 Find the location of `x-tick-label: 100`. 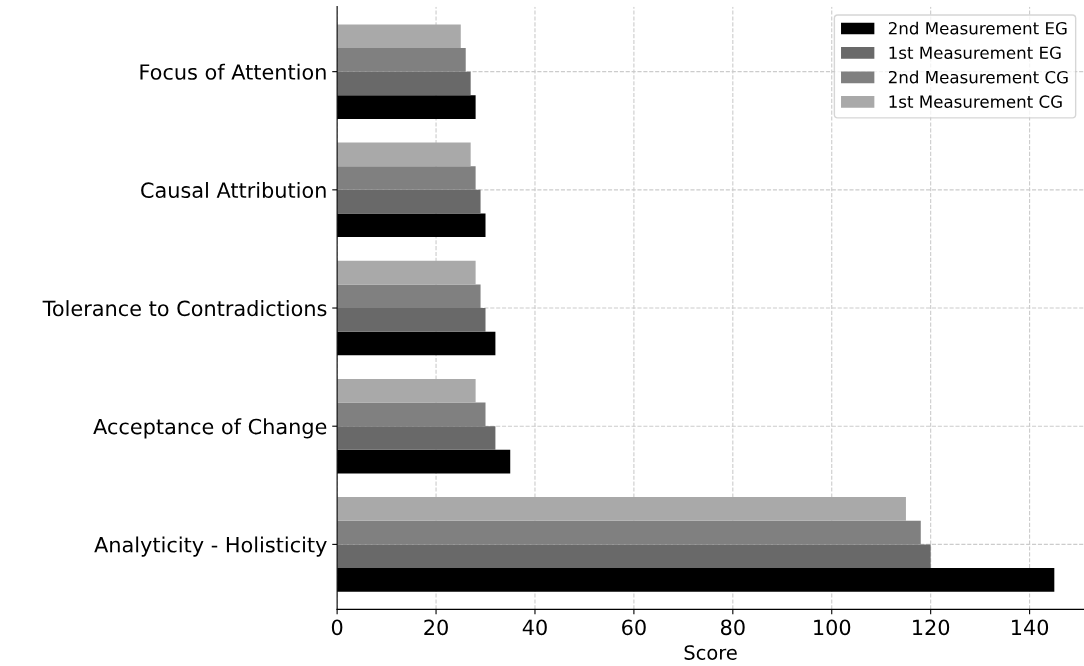

x-tick-label: 100 is located at coordinates (832, 627).